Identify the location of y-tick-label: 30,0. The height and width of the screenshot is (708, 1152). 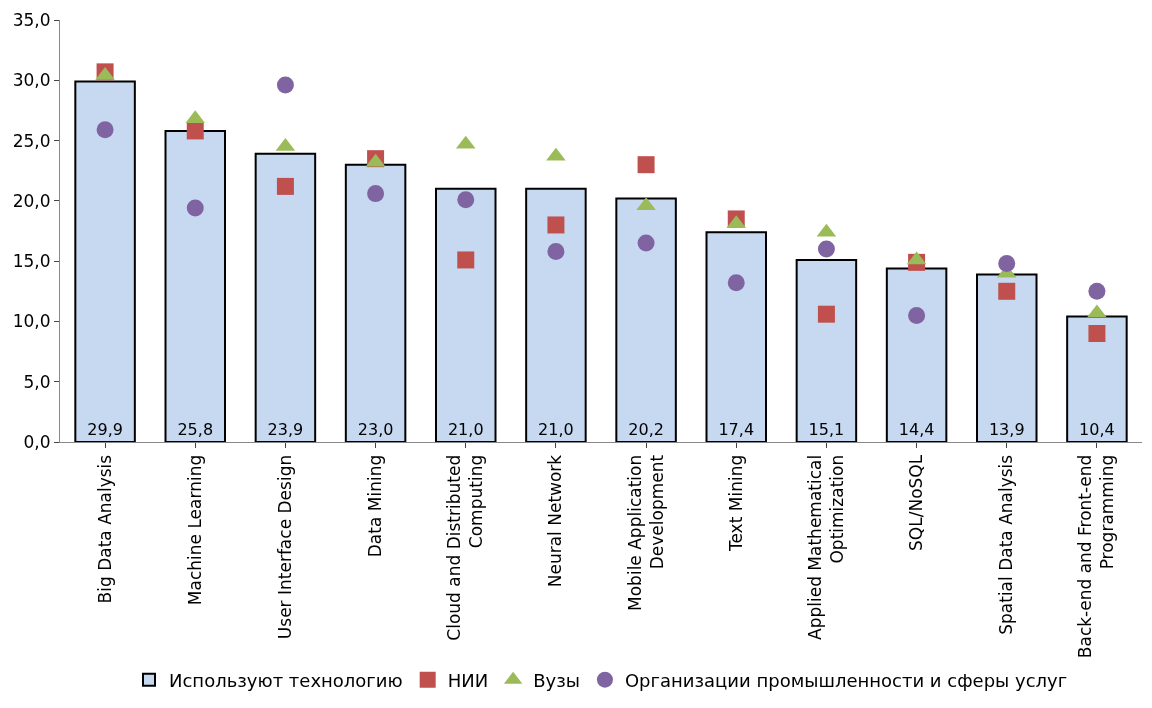
(31, 80).